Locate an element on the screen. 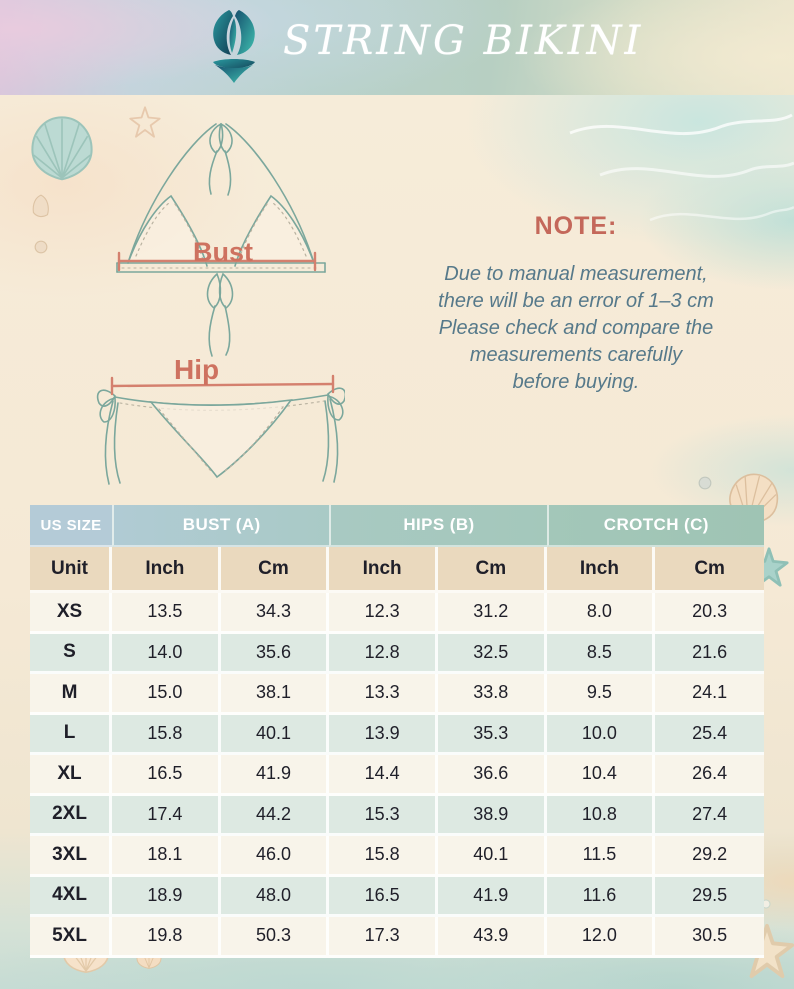 The image size is (794, 989). table-row: L 15.8 40.1 13.9 35.3 10.0 25.4 is located at coordinates (397, 734).